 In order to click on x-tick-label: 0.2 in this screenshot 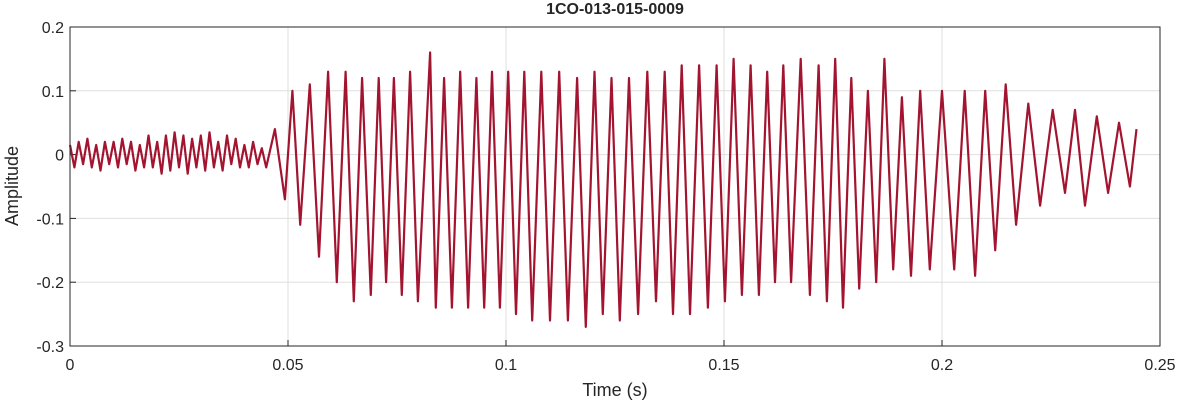, I will do `click(942, 365)`.